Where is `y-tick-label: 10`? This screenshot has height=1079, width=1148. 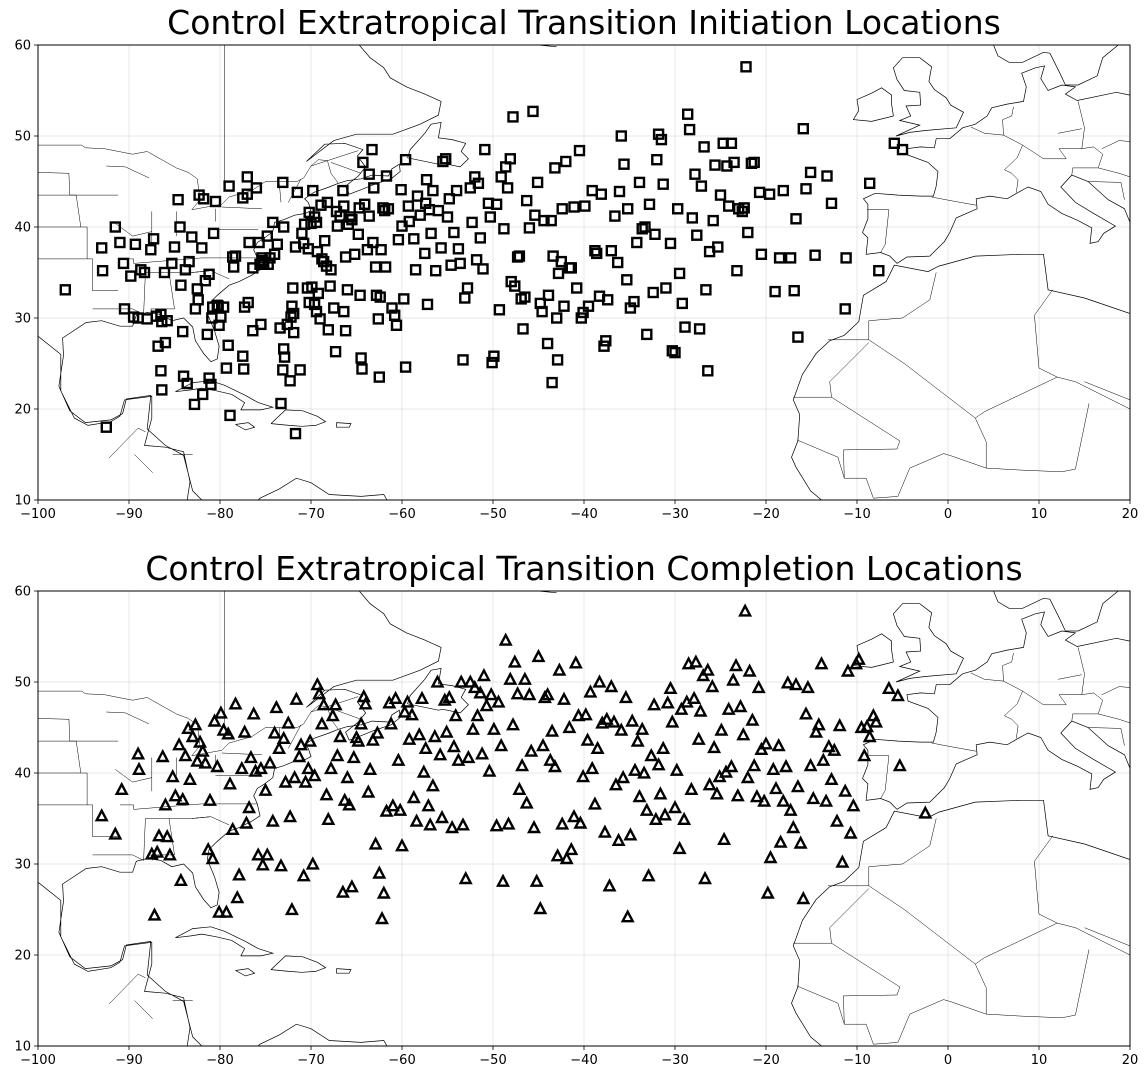
y-tick-label: 10 is located at coordinates (22, 501).